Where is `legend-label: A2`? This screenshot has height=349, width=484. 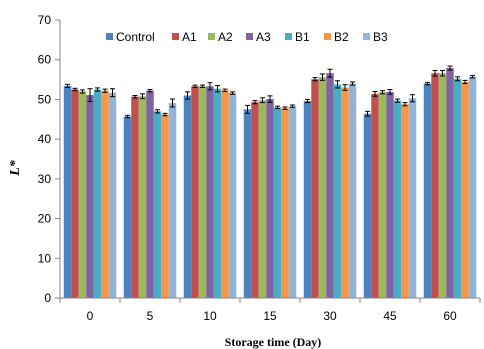 legend-label: A2 is located at coordinates (225, 37).